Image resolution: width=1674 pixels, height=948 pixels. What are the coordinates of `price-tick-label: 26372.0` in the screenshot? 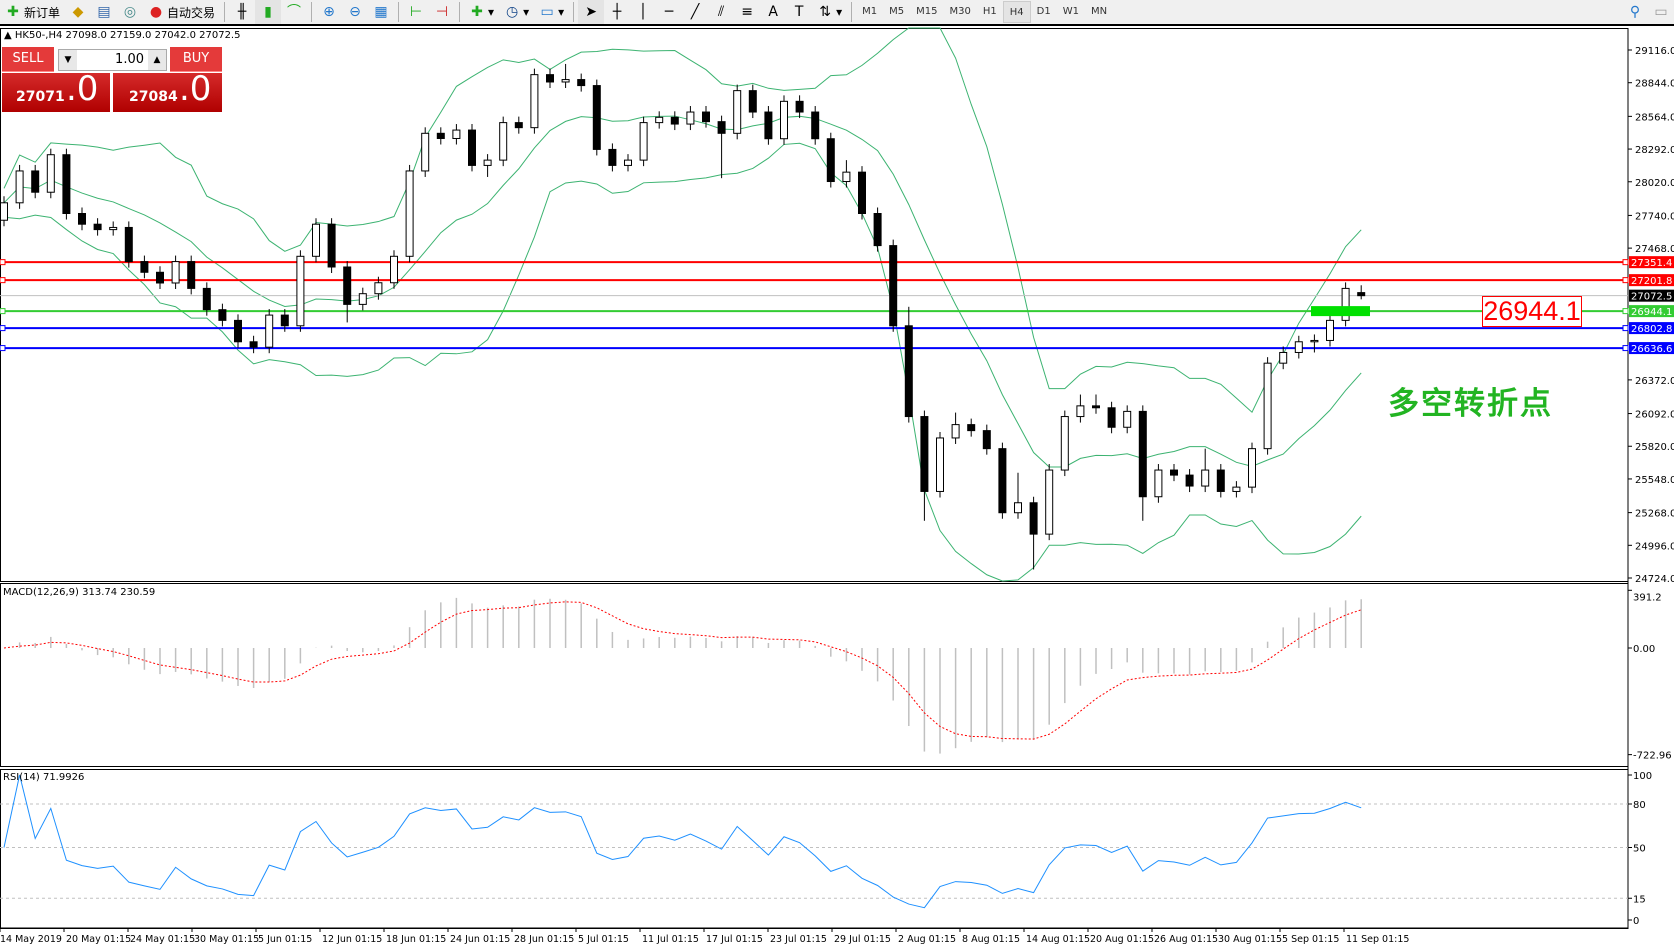 It's located at (1654, 381).